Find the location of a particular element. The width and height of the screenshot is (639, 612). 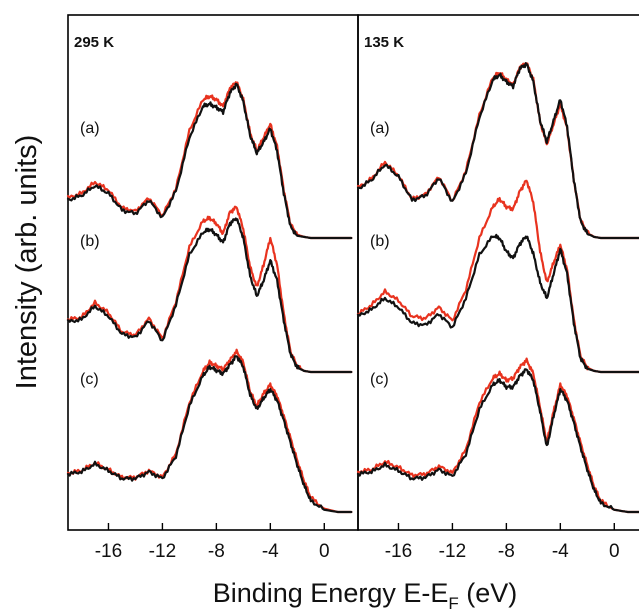

x-axis-title-subscript: F is located at coordinates (453, 603).